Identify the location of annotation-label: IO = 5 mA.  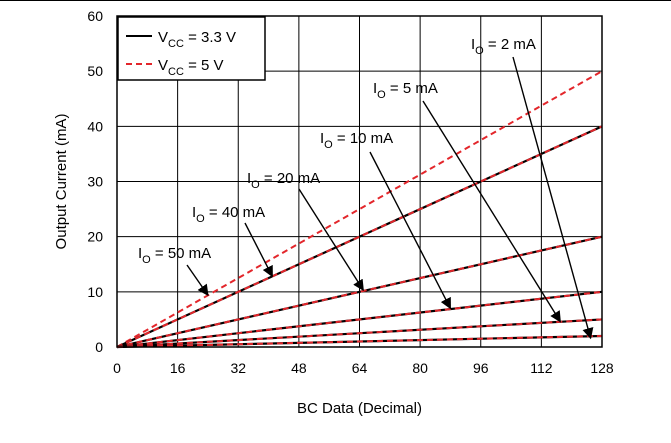
(405, 90).